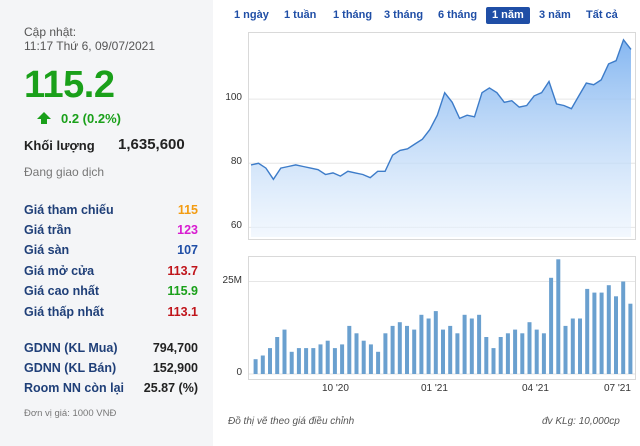  I want to click on volume-y-tick: 25M, so click(232, 280).